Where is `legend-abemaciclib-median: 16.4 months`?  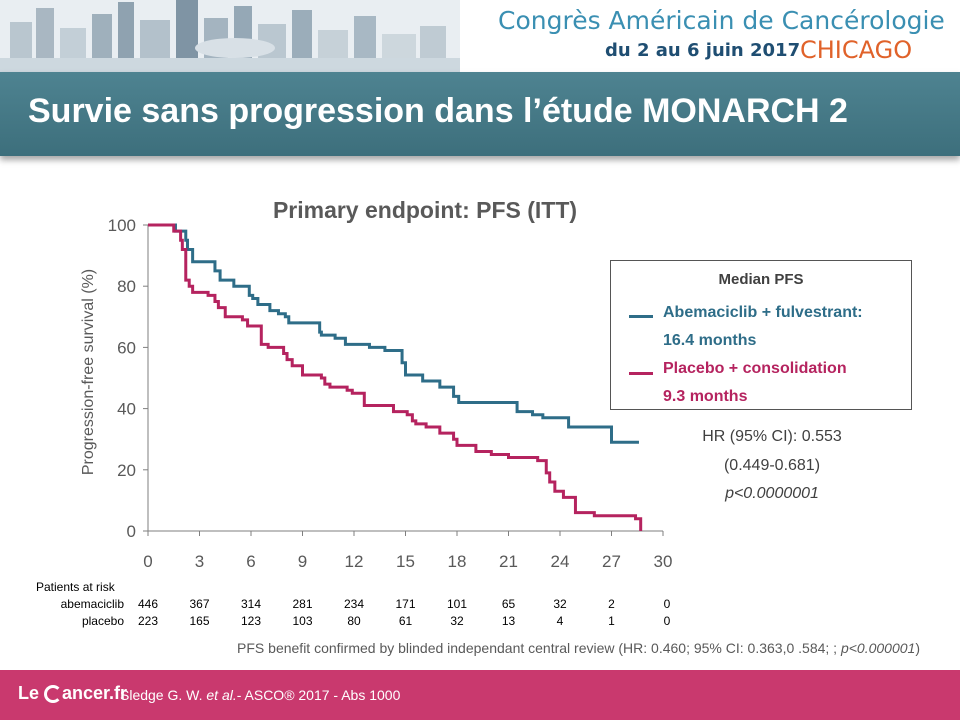
legend-abemaciclib-median: 16.4 months is located at coordinates (710, 340).